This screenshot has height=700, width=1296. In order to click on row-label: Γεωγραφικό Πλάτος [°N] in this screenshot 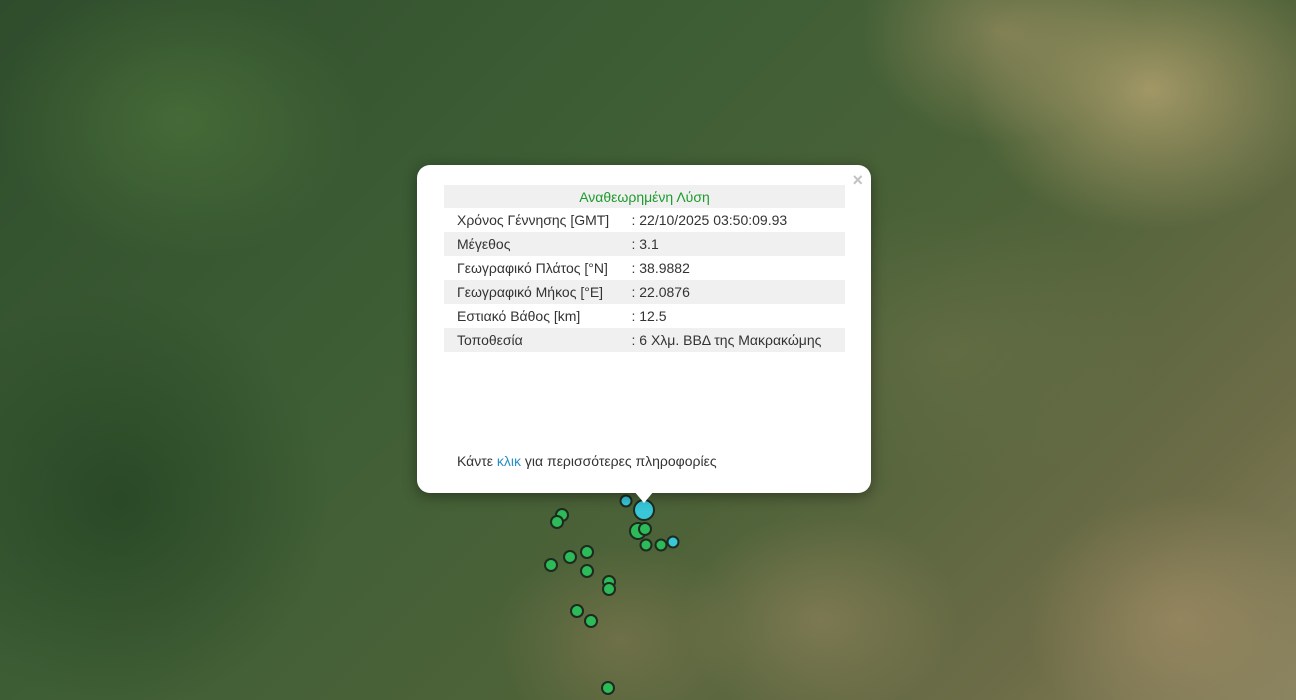, I will do `click(532, 268)`.